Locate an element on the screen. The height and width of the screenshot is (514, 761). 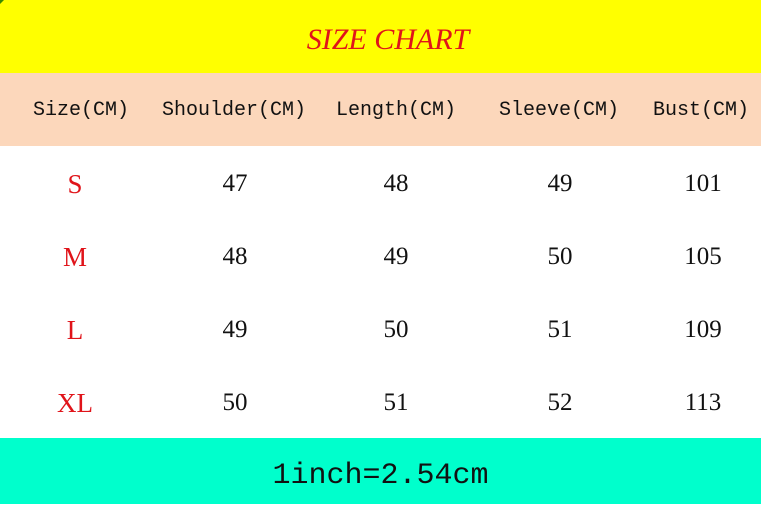
cell-sleeve: 51 is located at coordinates (560, 329).